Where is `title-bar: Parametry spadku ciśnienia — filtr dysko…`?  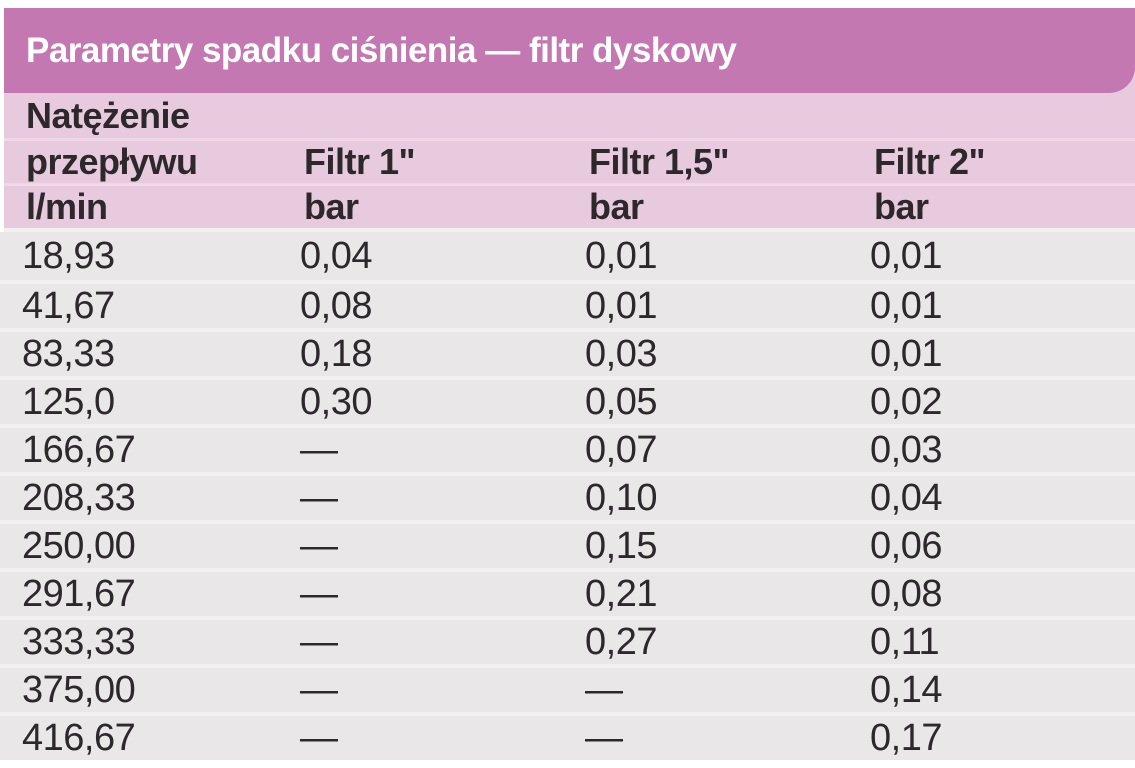
title-bar: Parametry spadku ciśnienia — filtr dysko… is located at coordinates (569, 50).